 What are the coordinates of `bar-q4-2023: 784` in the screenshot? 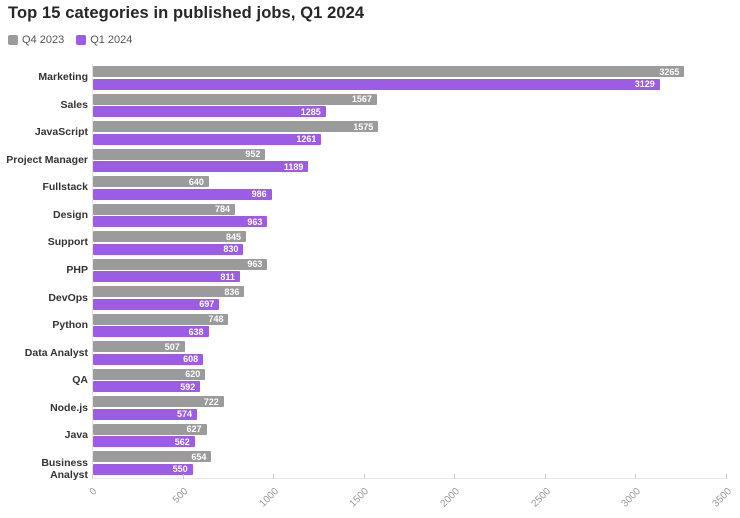 It's located at (164, 209).